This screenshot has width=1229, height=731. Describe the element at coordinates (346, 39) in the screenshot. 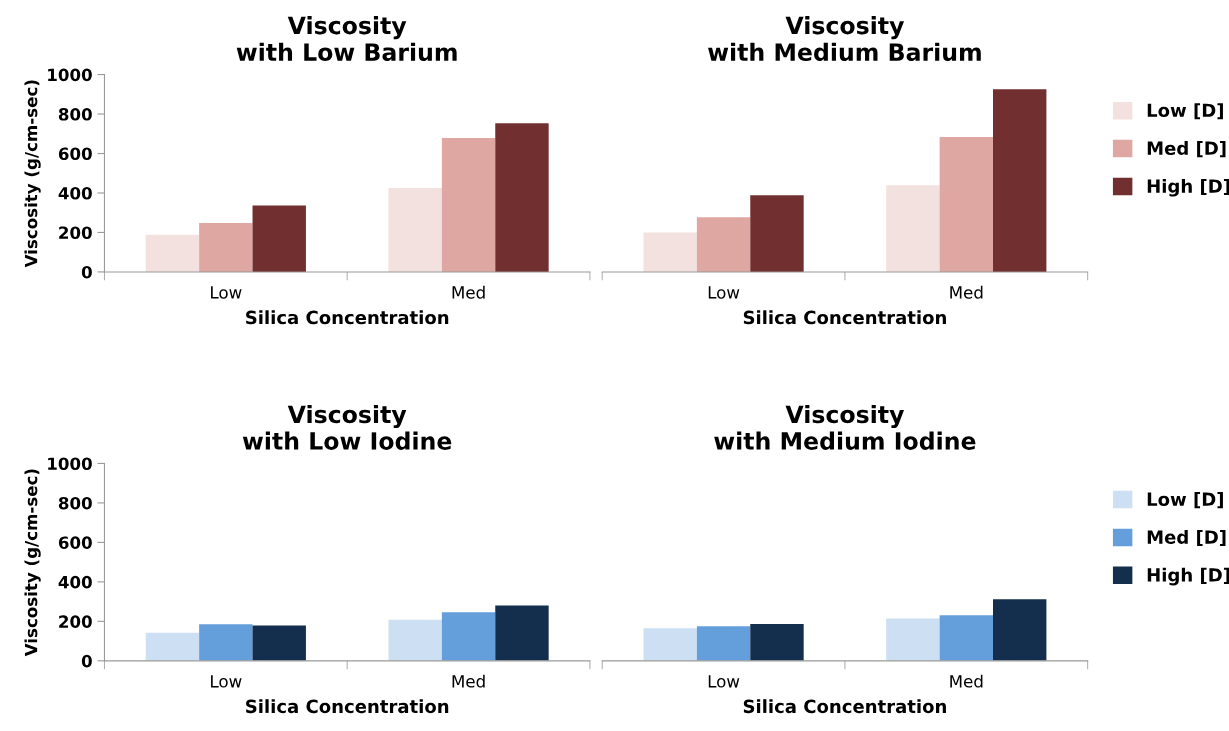

I see `chart-title: Viscosity with Low Barium` at that location.